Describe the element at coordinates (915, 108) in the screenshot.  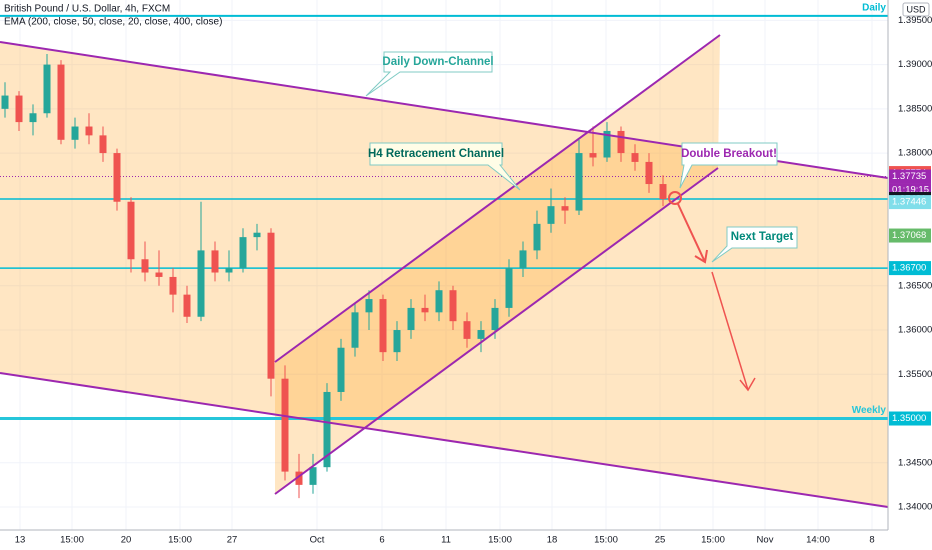
I see `y-tick-label: 1.38500` at that location.